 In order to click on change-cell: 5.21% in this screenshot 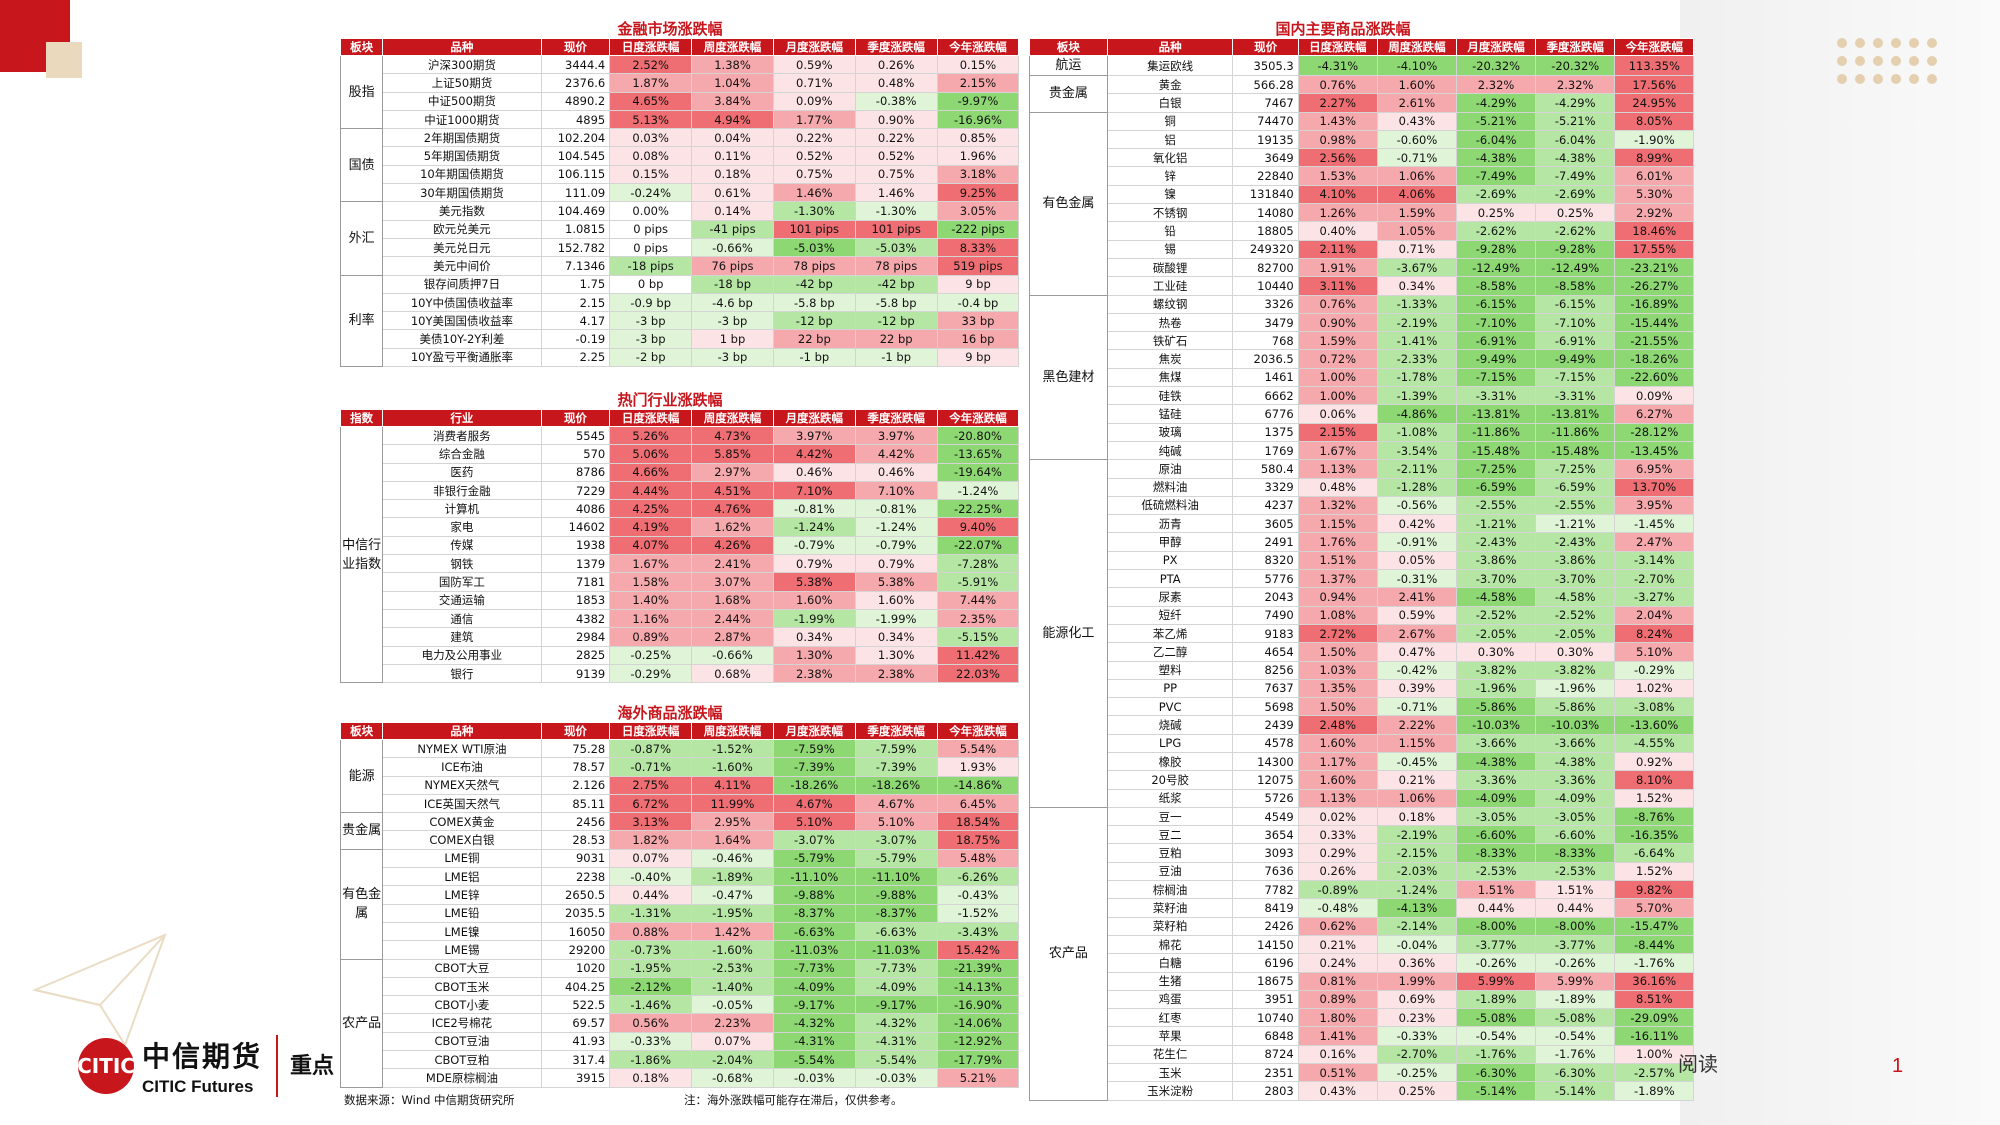, I will do `click(978, 1078)`.